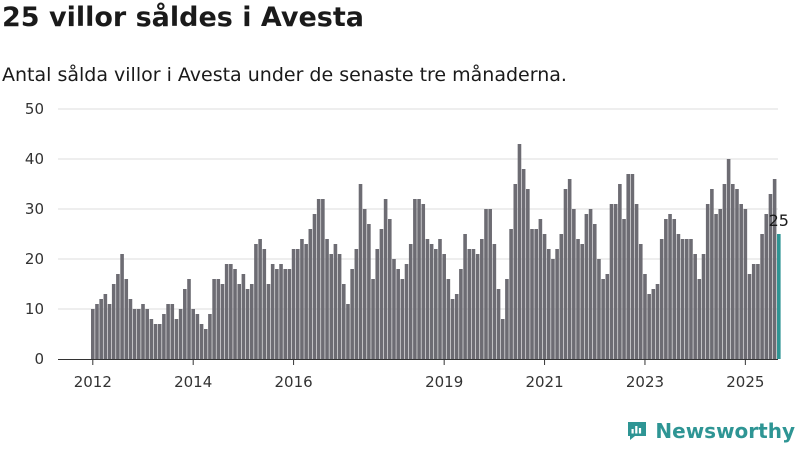  I want to click on bar-highlight, so click(779, 296).